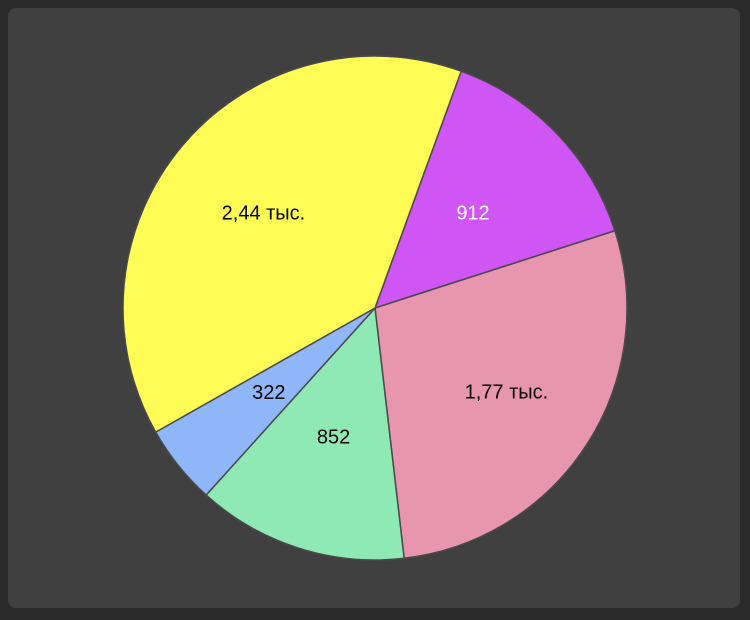 The image size is (750, 620). Describe the element at coordinates (507, 393) in the screenshot. I see `slice-label: 1,77 тыс.` at that location.